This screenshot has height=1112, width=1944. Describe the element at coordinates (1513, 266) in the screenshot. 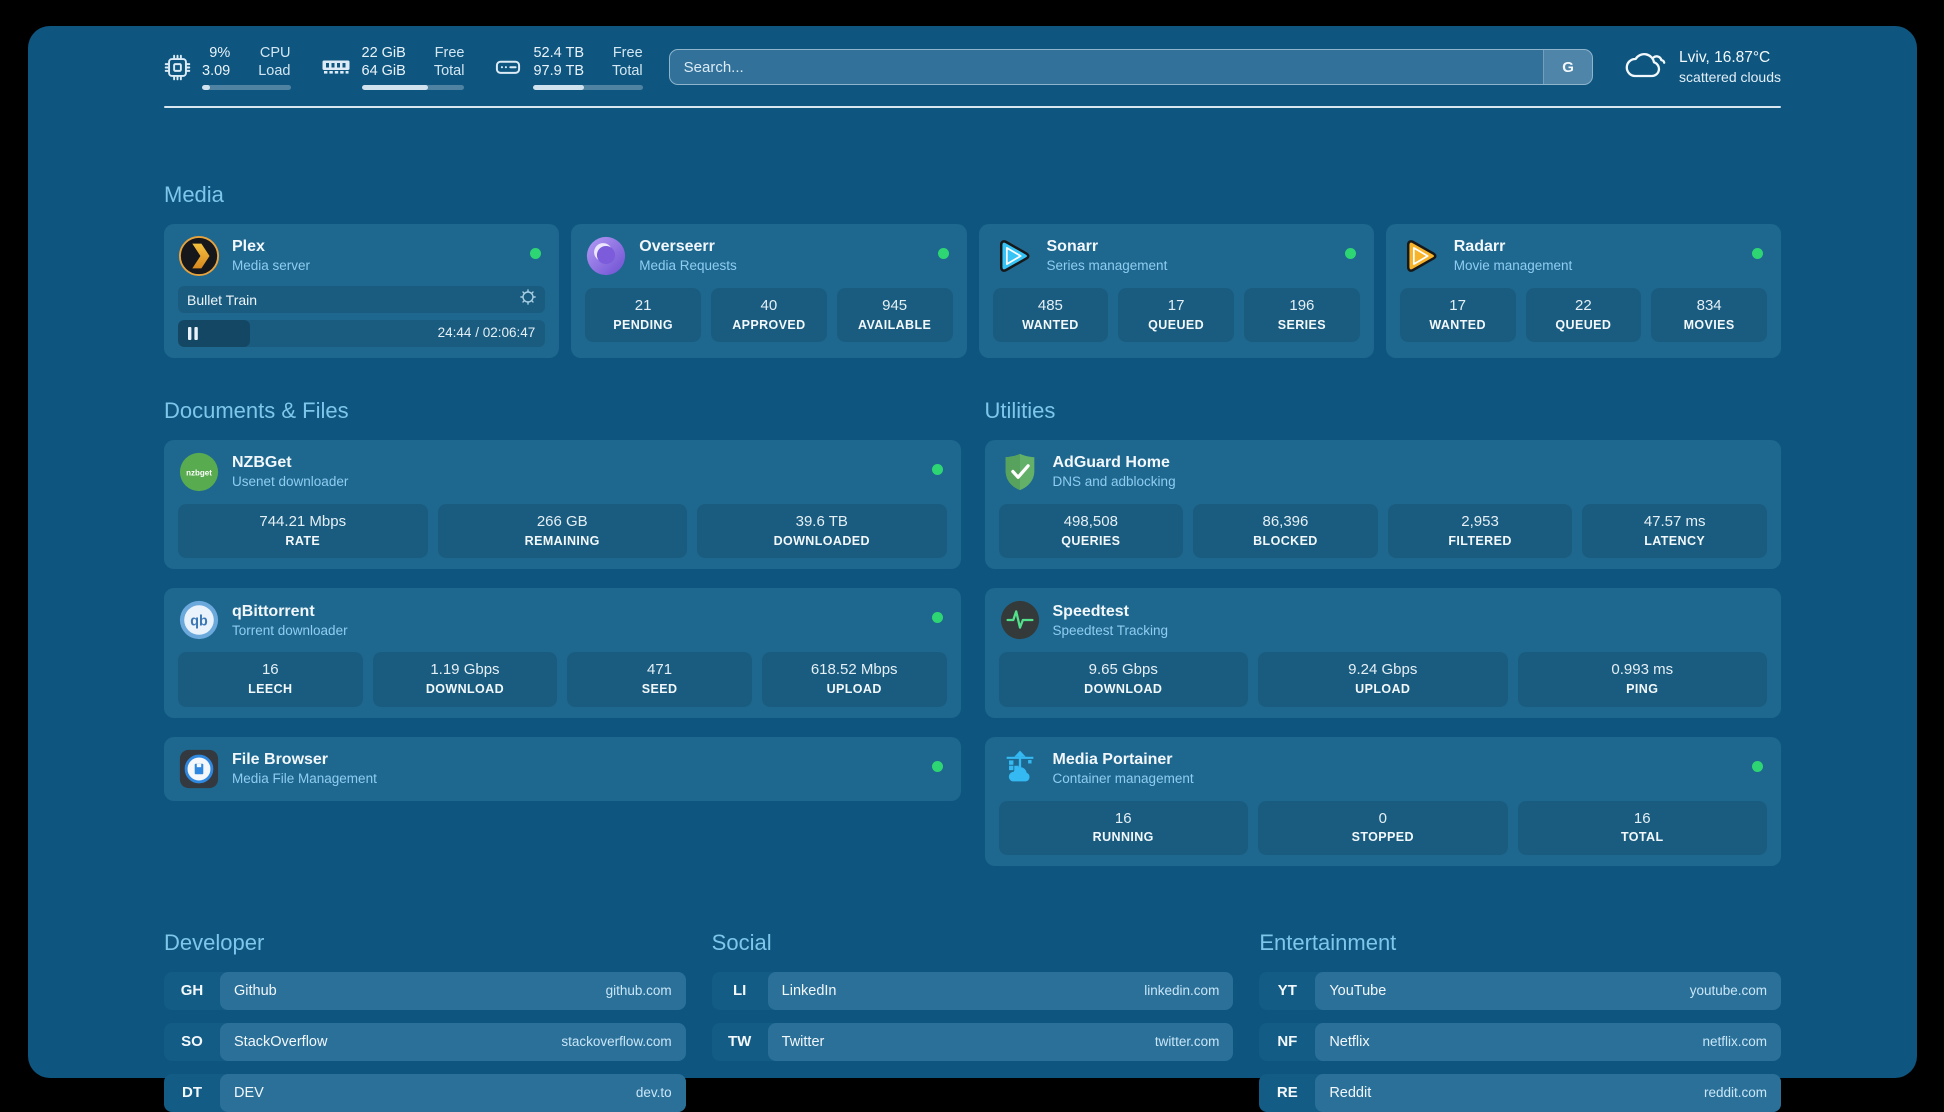

I see `radarr-desc: Movie management` at that location.